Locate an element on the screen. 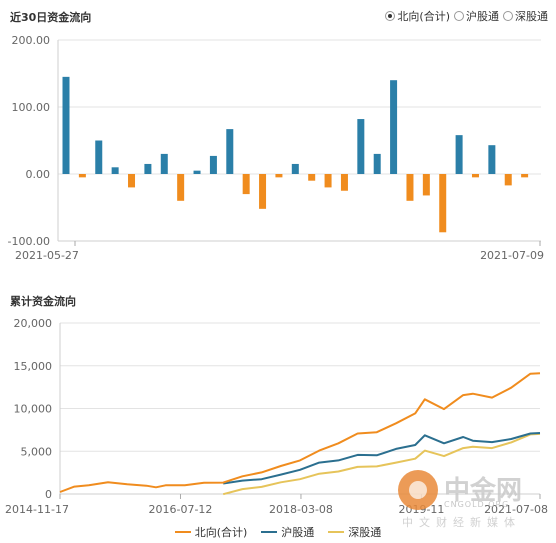  channel-radio-group: 北向(合计) 沪股通 深股通 is located at coordinates (466, 16).